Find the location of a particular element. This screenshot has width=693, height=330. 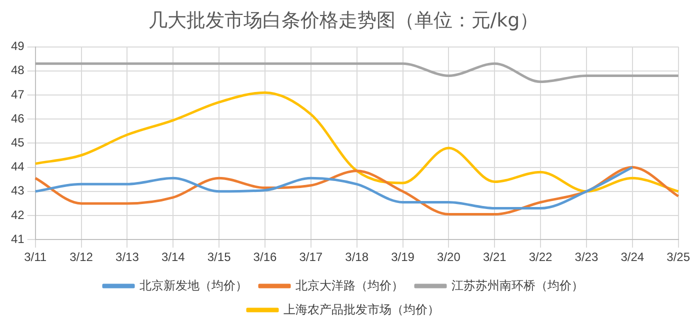

x-tick-label: 3/18 is located at coordinates (357, 257).